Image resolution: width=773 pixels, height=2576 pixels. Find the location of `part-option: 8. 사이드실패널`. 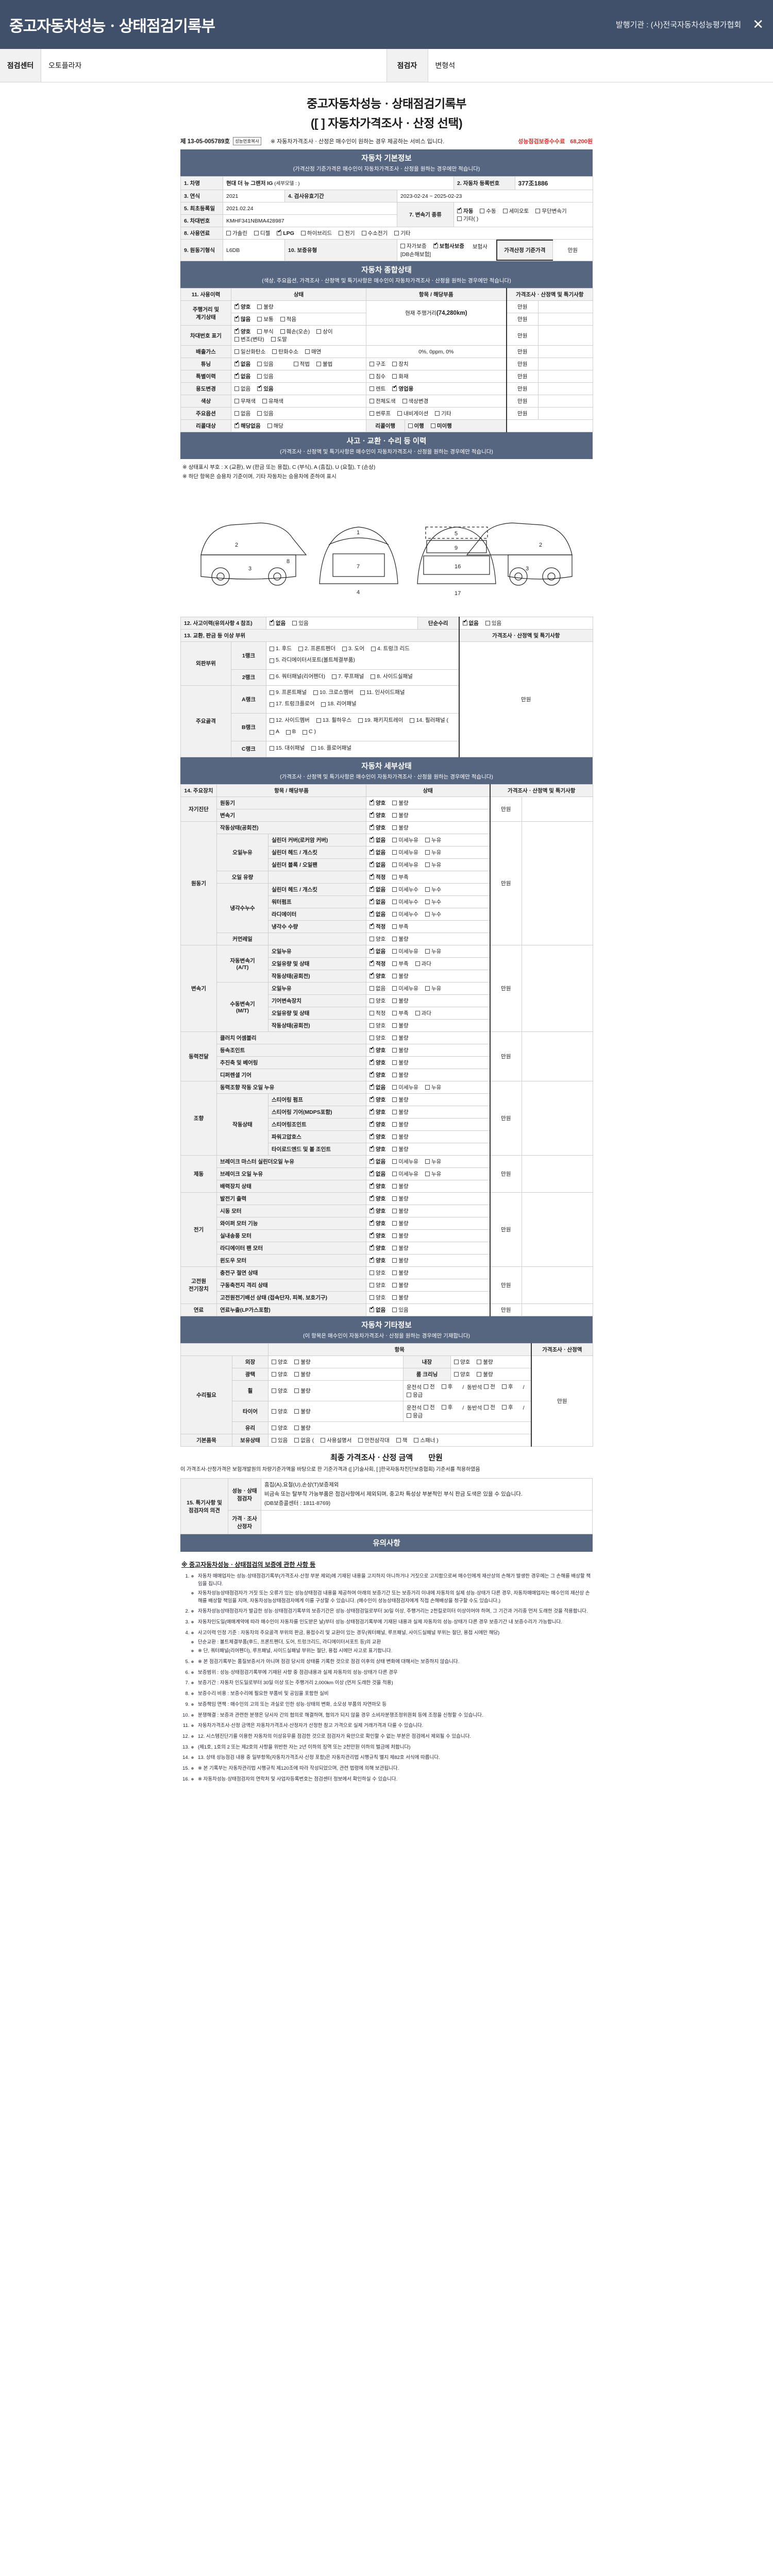

part-option: 8. 사이드실패널 is located at coordinates (392, 677).